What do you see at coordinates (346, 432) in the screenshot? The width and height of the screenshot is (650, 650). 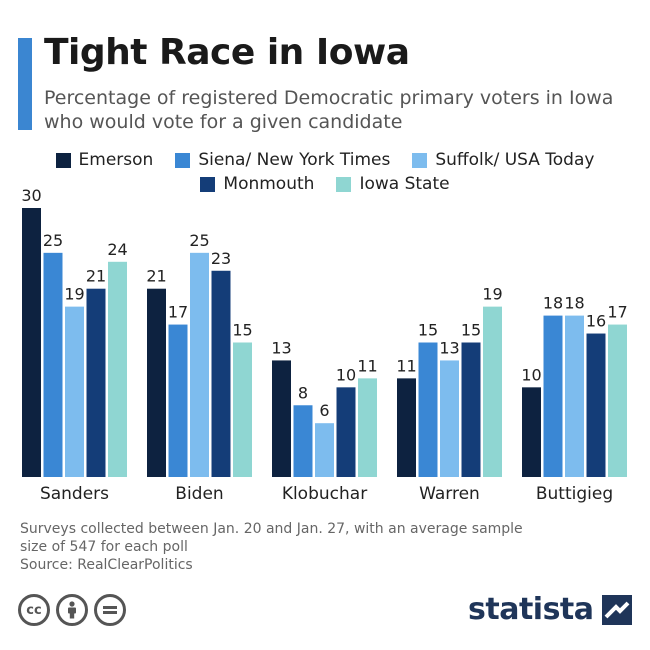 I see `bar-klobuchar-monmouth` at bounding box center [346, 432].